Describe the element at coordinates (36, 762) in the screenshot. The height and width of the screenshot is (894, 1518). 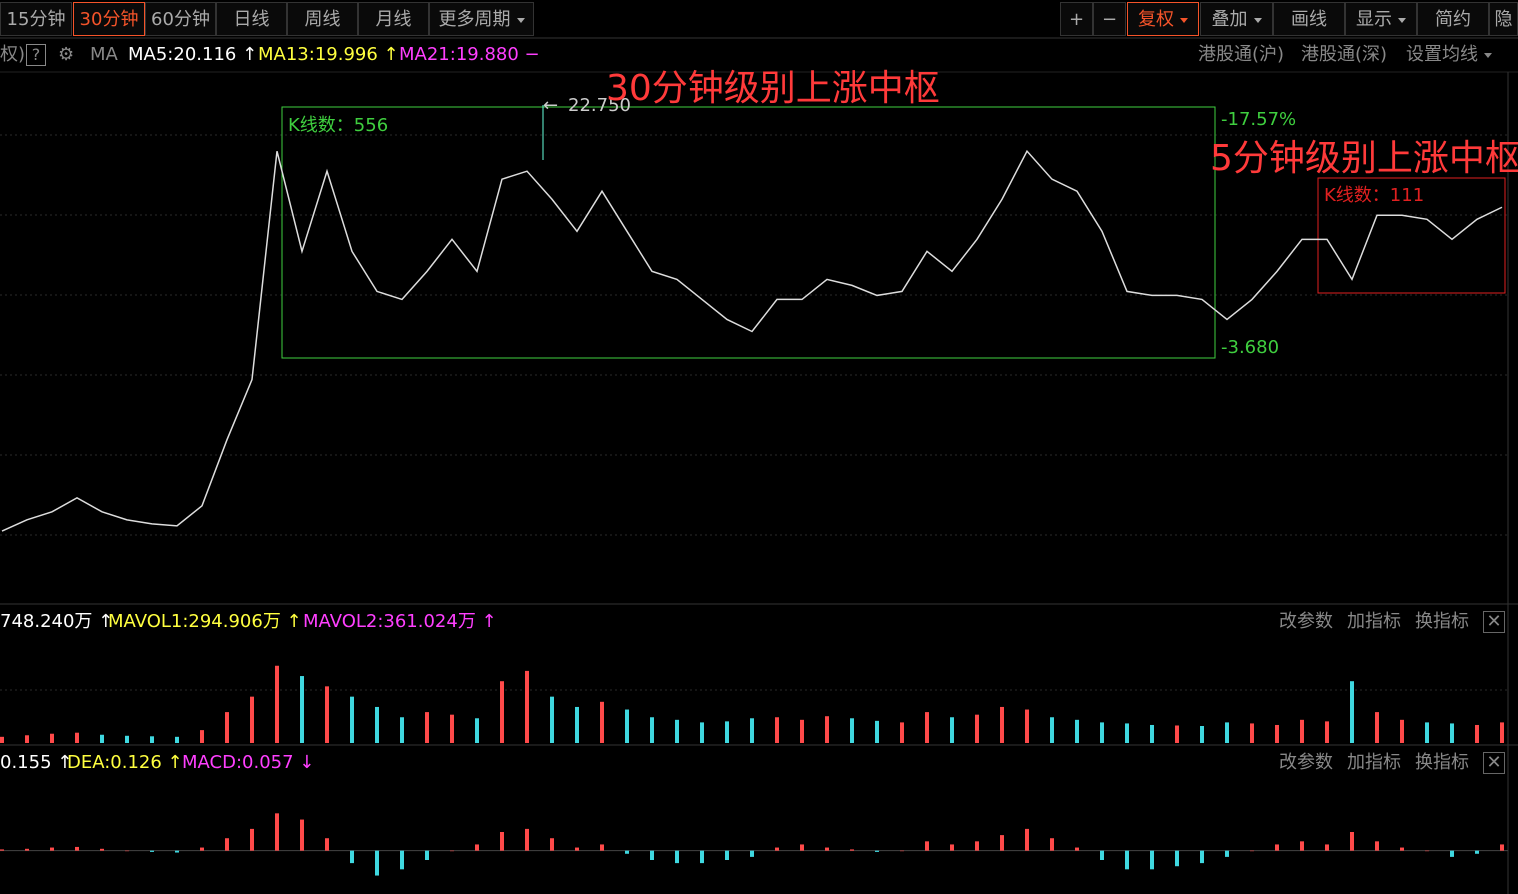
I see `dif: 0.155 ↑` at that location.